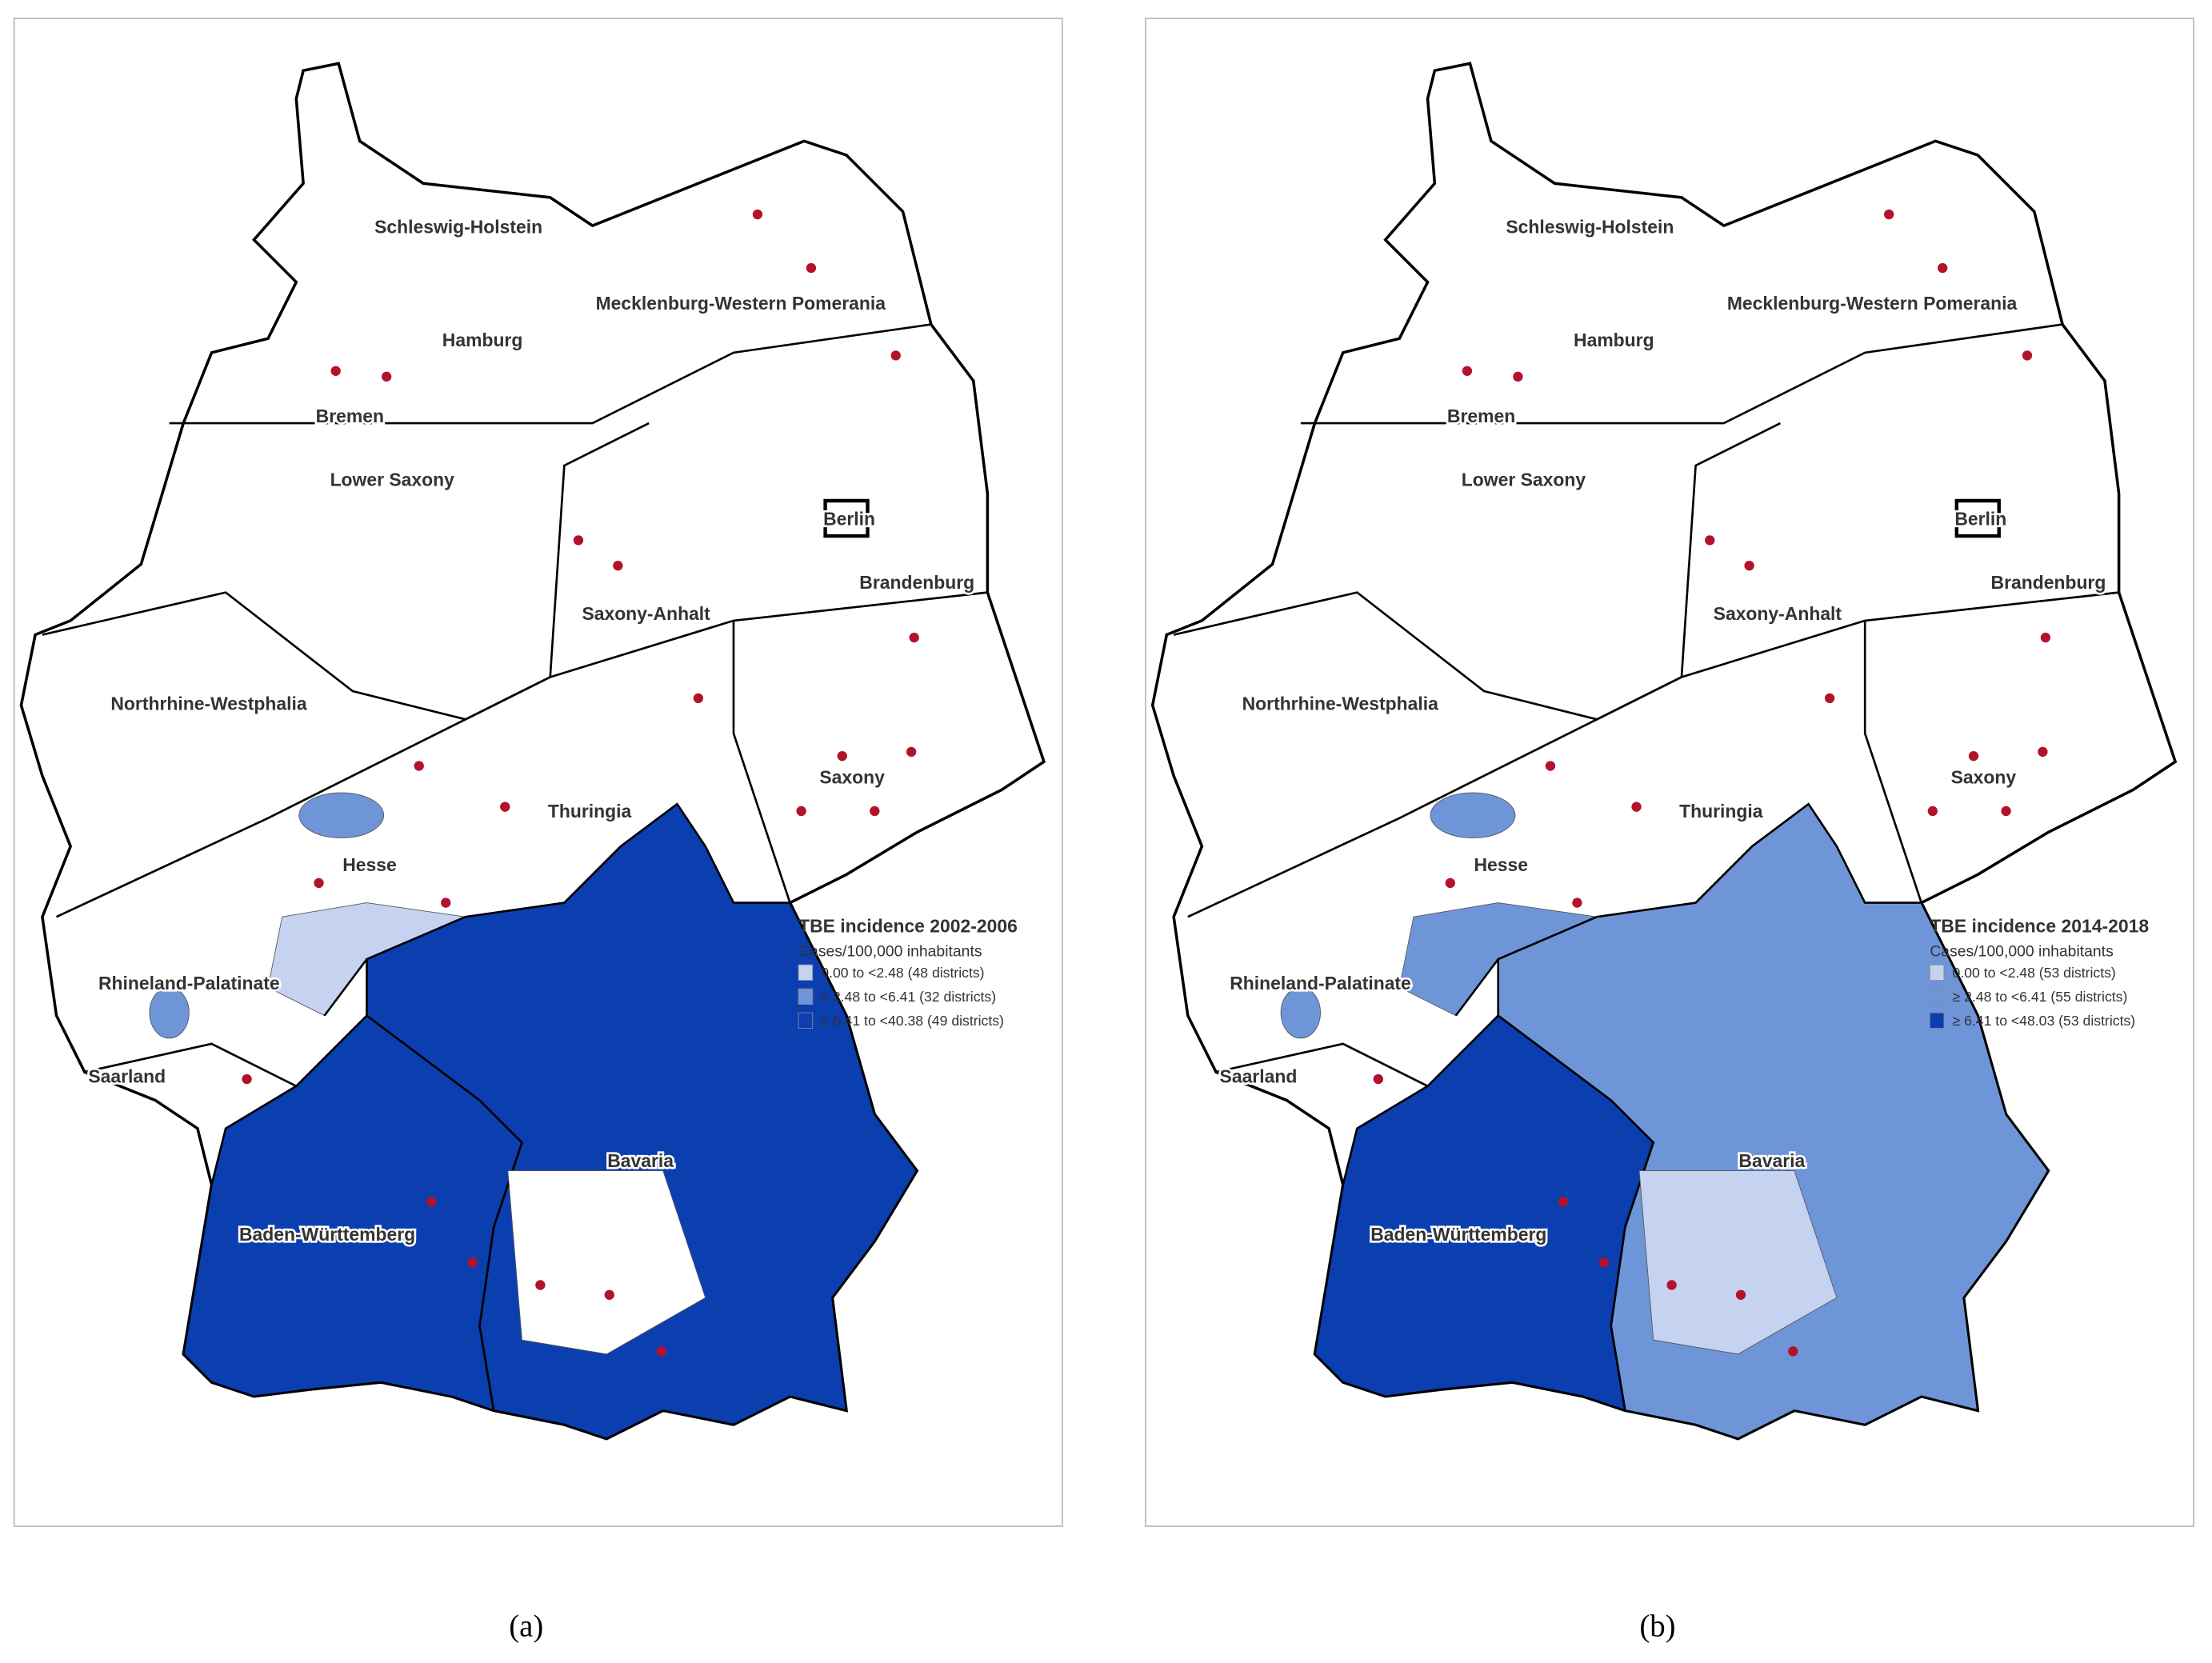  What do you see at coordinates (741, 303) in the screenshot?
I see `state-label: Mecklenburg-Western Pomerania` at bounding box center [741, 303].